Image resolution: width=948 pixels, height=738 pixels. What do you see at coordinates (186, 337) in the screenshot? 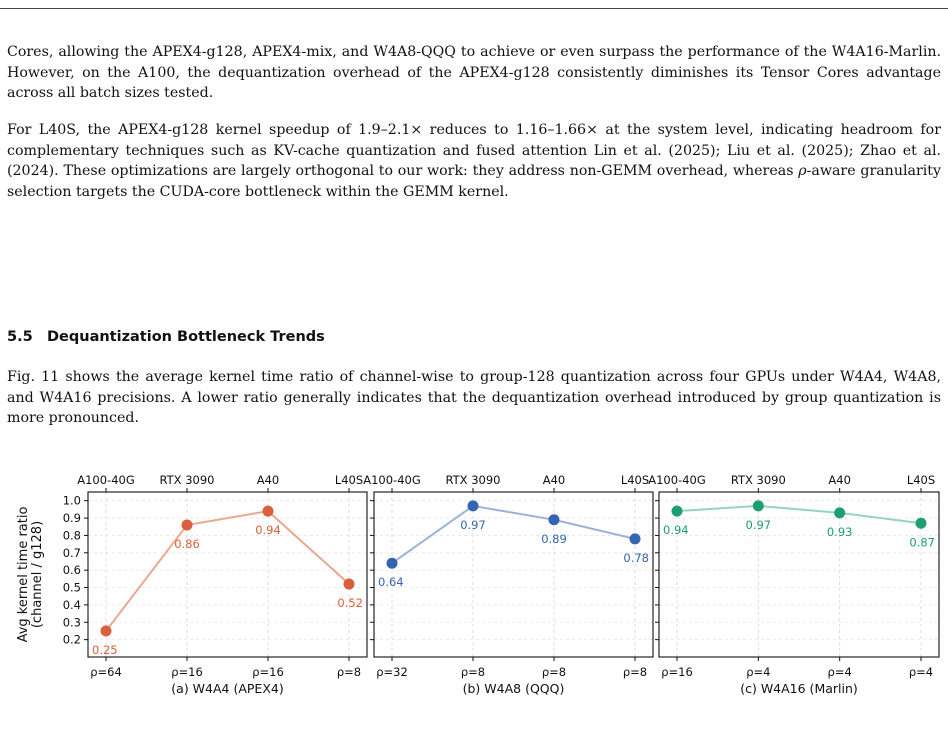
I see `section-title: Dequantization Bottleneck Trends` at bounding box center [186, 337].